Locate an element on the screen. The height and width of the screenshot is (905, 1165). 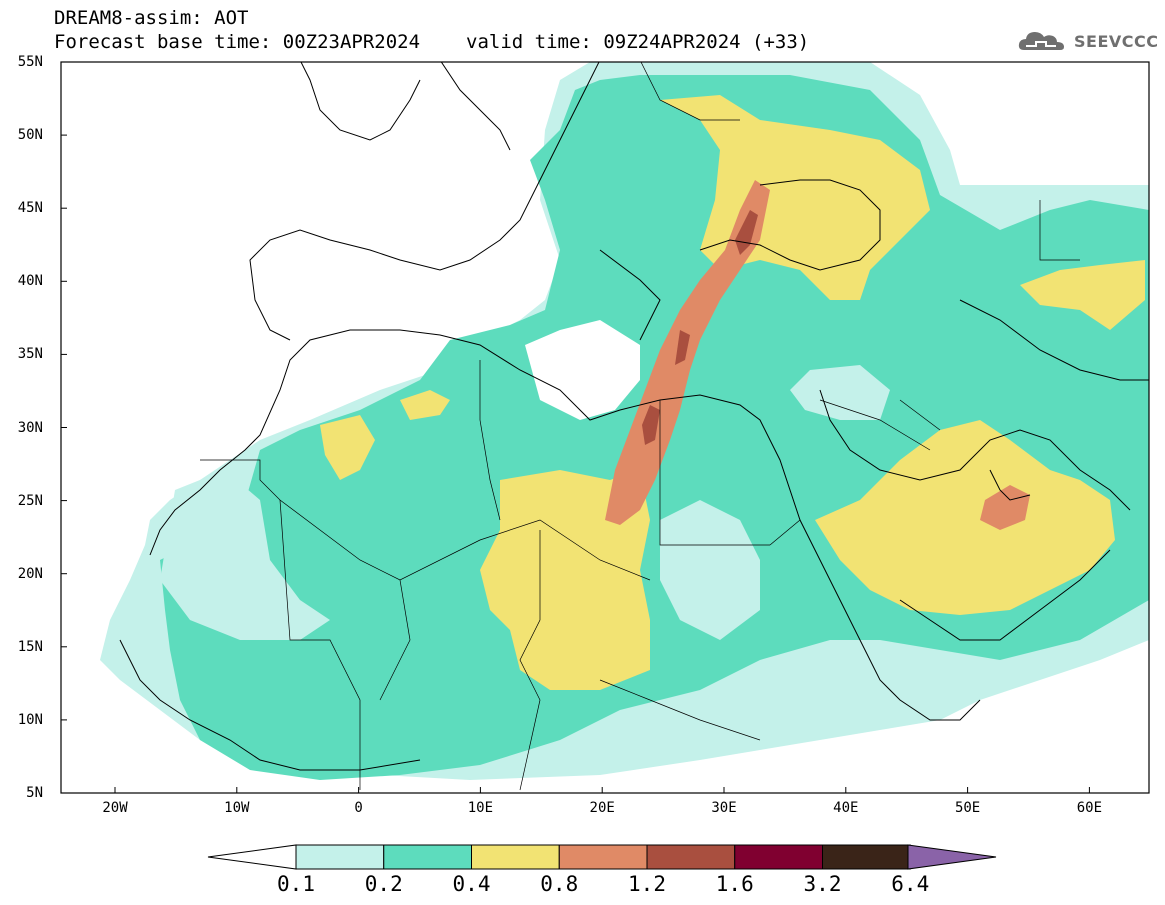
colorbar-label: 0.1 is located at coordinates (296, 884).